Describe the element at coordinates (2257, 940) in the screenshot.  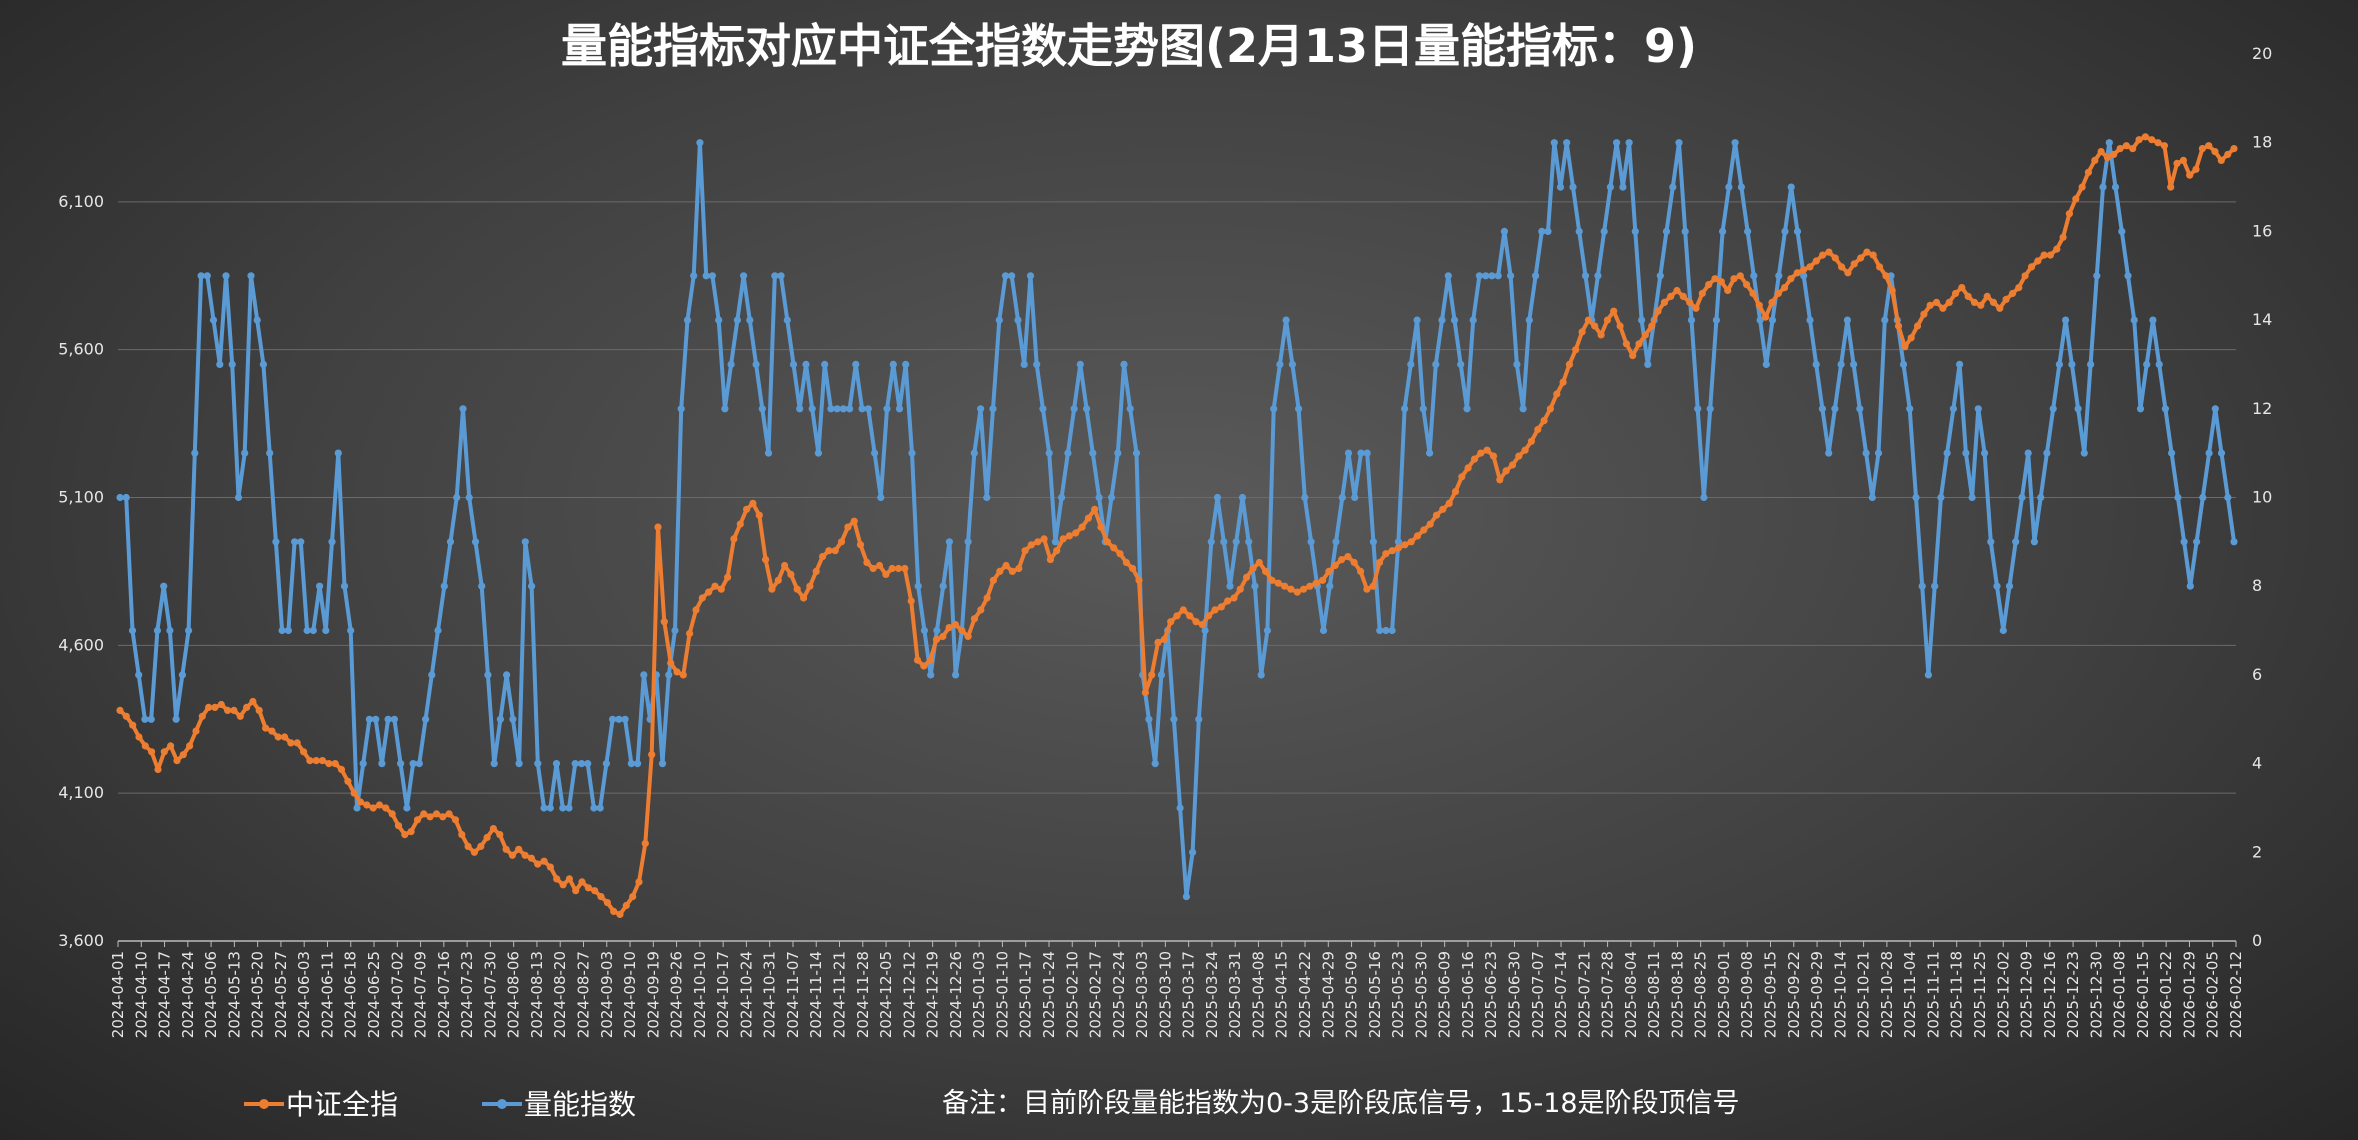
I see `y-right-tick-label: 0` at that location.